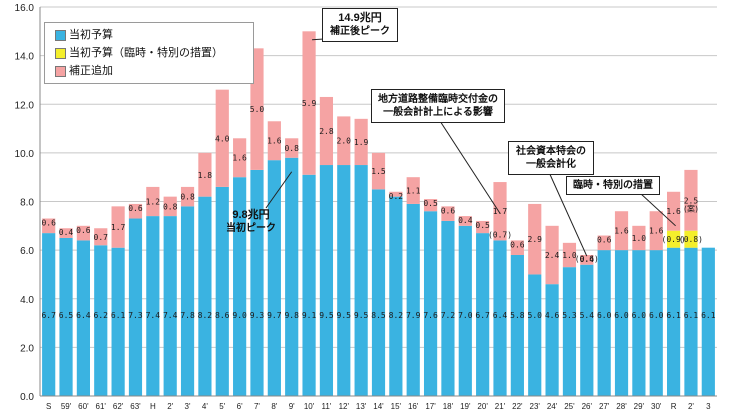 Image resolution: width=739 pixels, height=415 pixels. What do you see at coordinates (465, 406) in the screenshot?
I see `x-tick-label: 19'` at bounding box center [465, 406].